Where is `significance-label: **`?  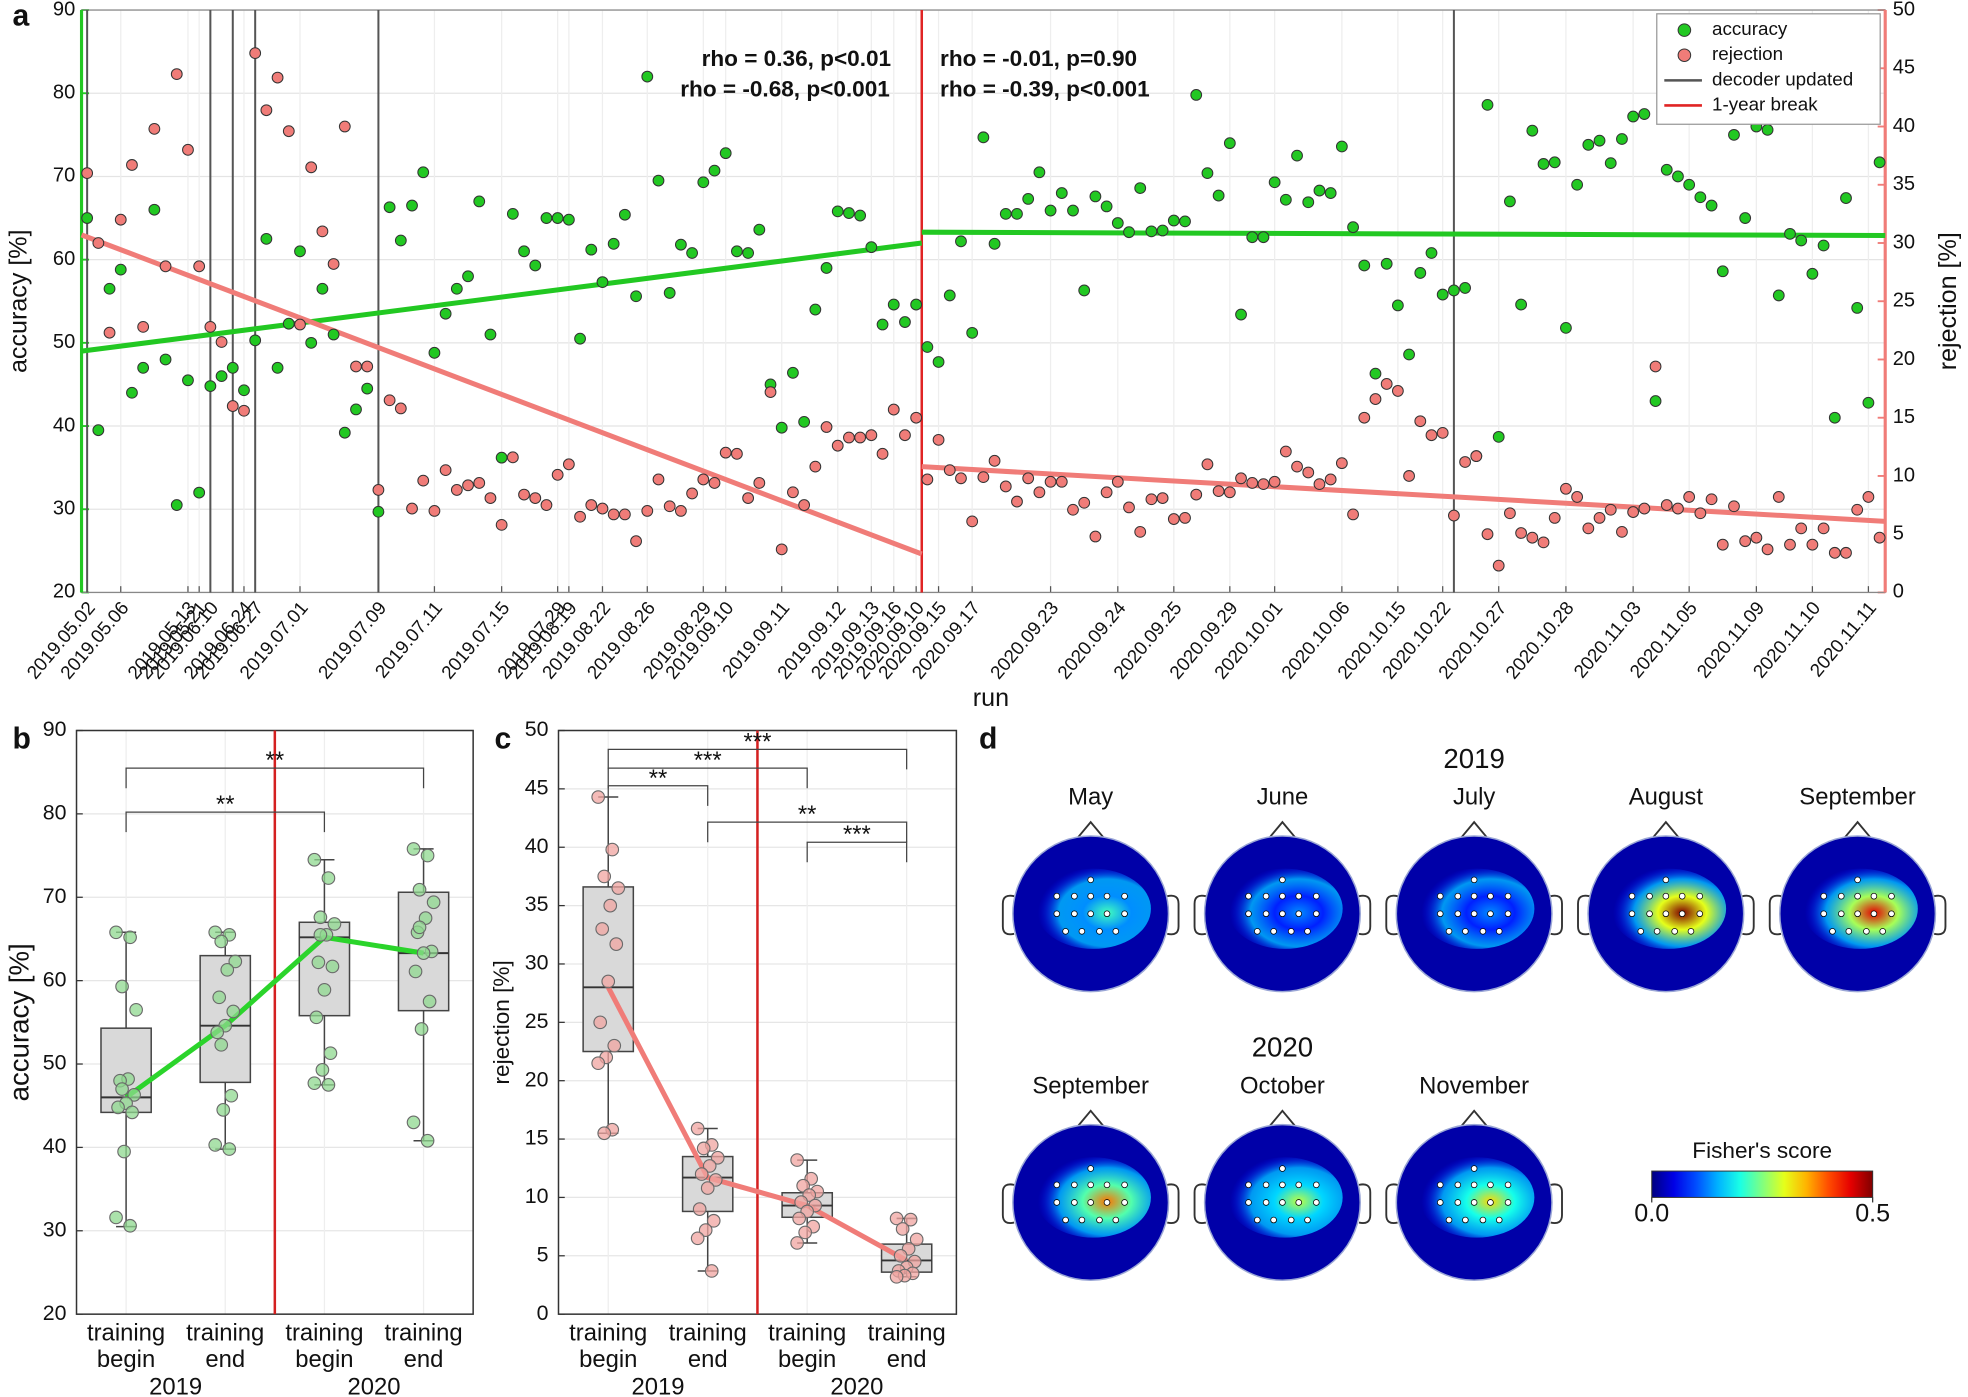 significance-label: ** is located at coordinates (807, 814).